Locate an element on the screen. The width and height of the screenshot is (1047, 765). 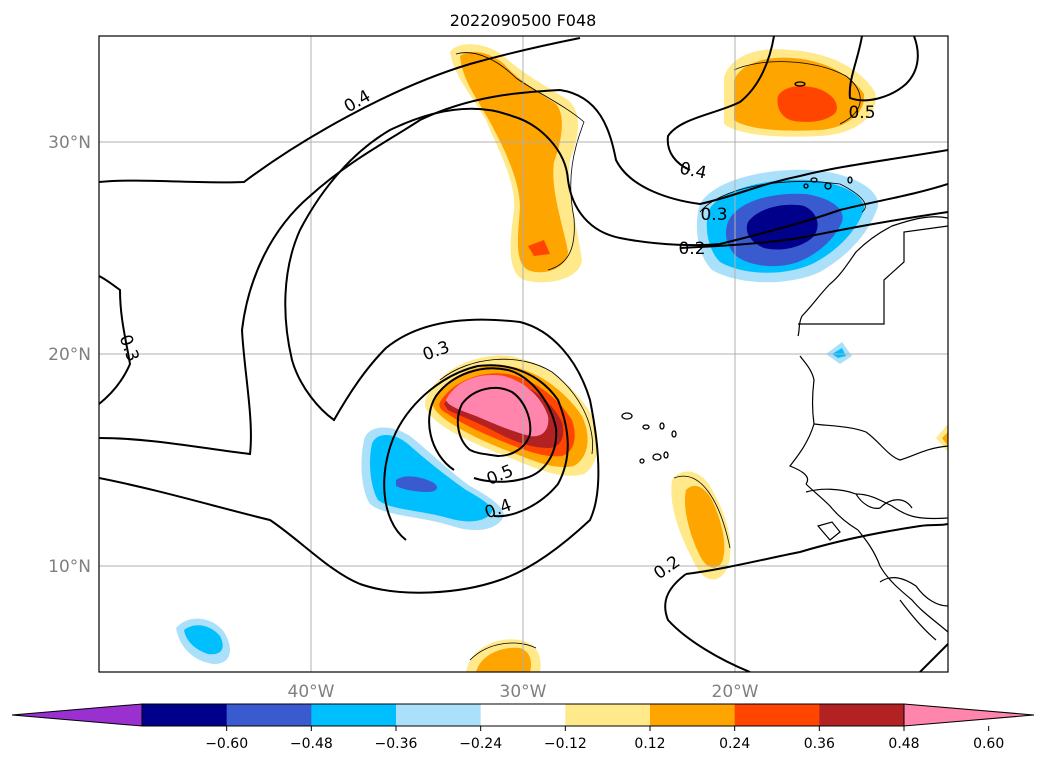
contour-label: 0.2 is located at coordinates (691, 249).